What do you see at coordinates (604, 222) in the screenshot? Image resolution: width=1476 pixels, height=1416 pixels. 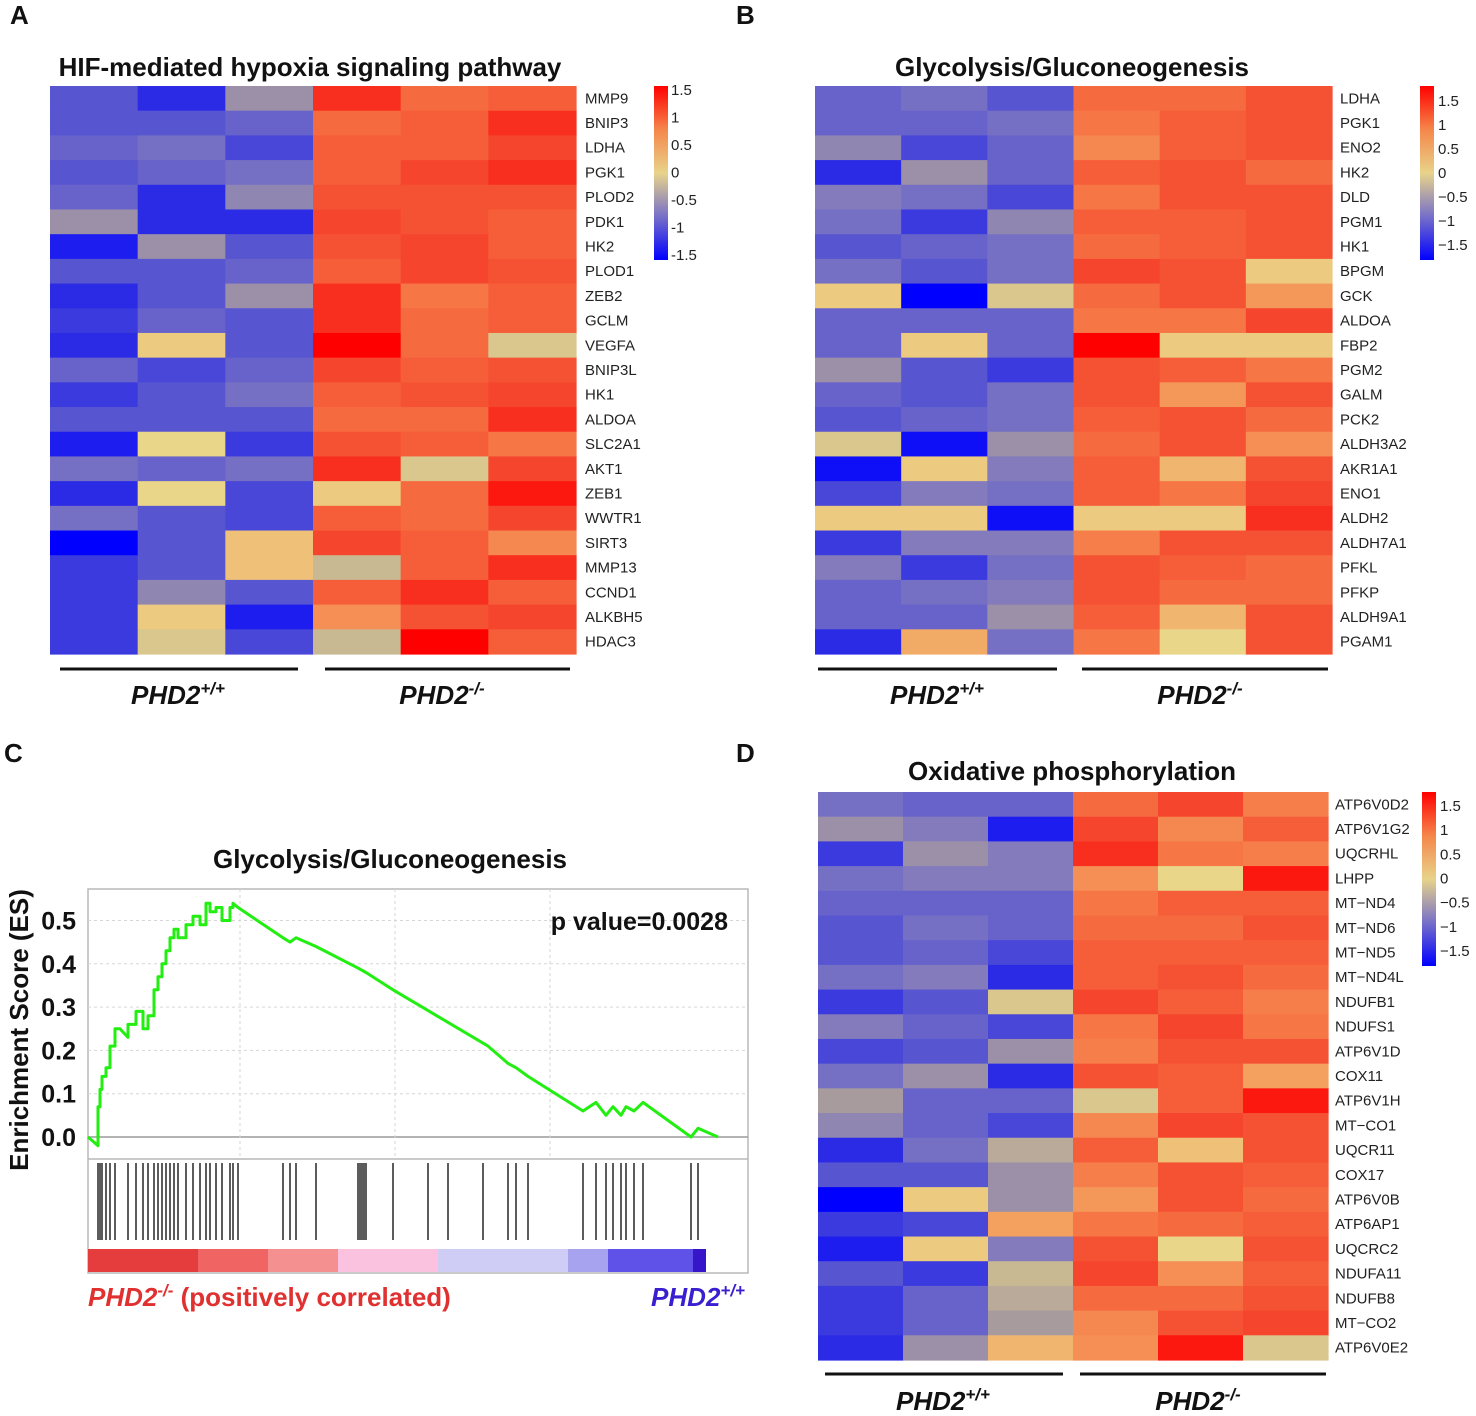 I see `gene-label: PDK1` at bounding box center [604, 222].